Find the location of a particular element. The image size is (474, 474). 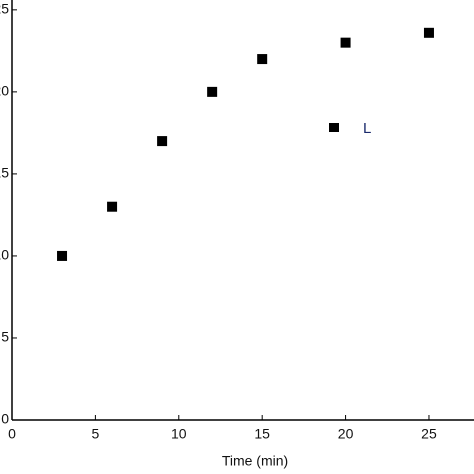

legend-marker is located at coordinates (334, 127).